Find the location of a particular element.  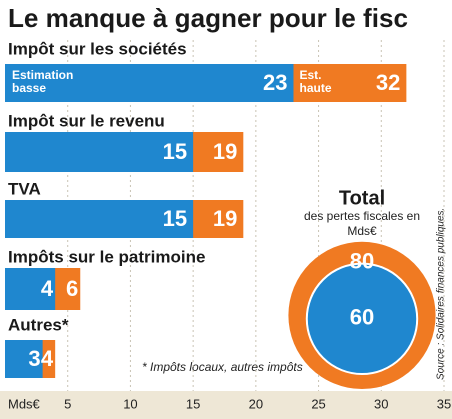

total-low is located at coordinates (362, 318).